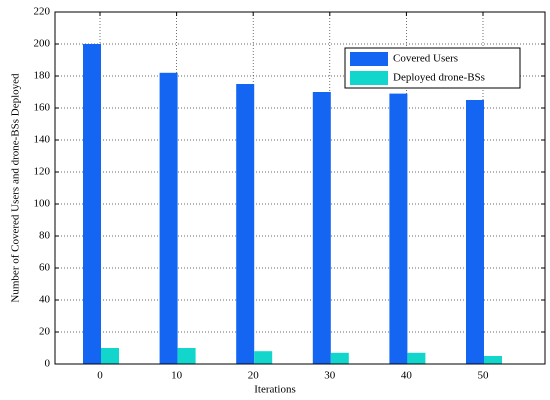  What do you see at coordinates (42, 172) in the screenshot?
I see `y-tick-label: 120` at bounding box center [42, 172].